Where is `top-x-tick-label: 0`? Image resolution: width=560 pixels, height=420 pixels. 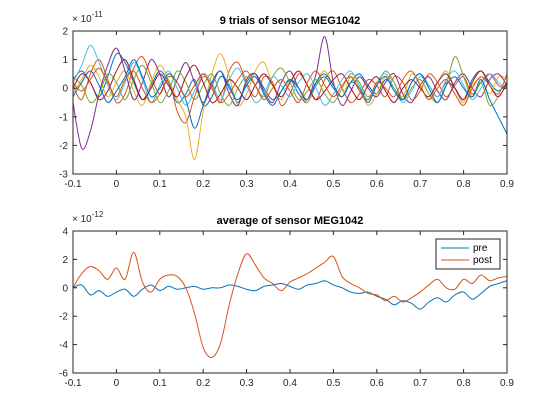 top-x-tick-label: 0 is located at coordinates (117, 184).